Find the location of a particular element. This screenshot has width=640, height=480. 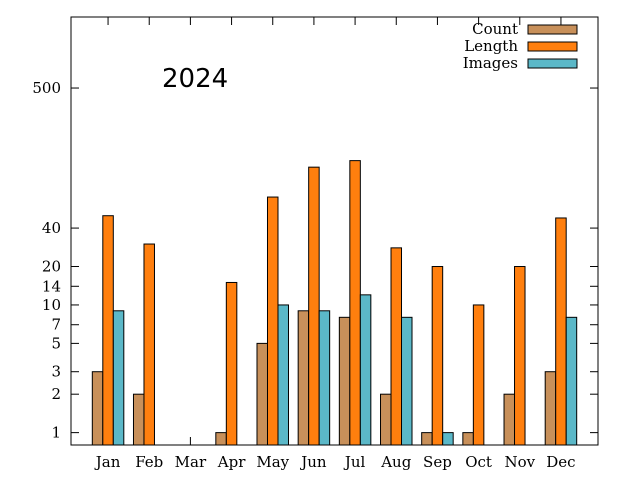

bar-length-dec is located at coordinates (561, 331).